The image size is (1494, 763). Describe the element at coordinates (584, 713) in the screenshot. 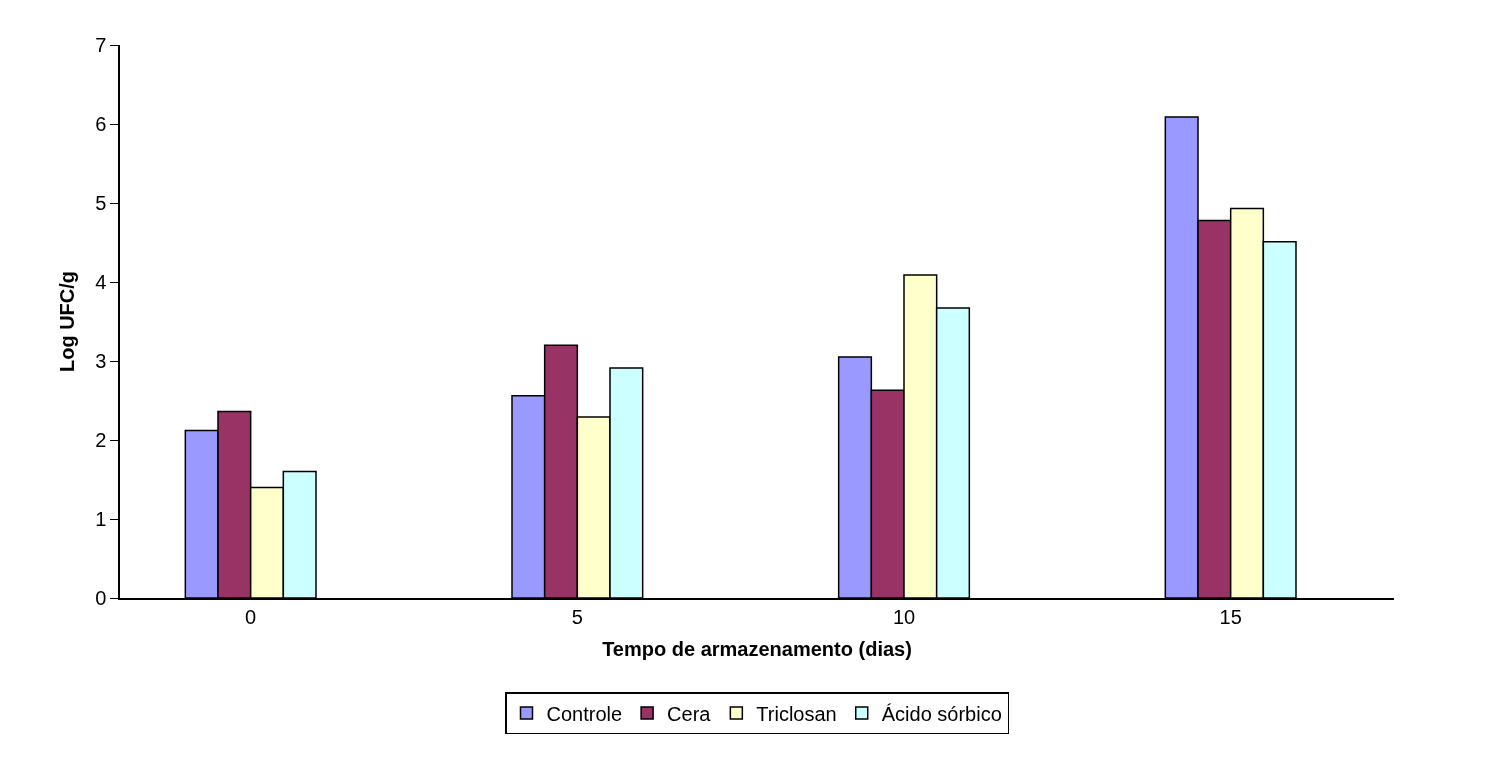

I see `legend-label: Controle` at that location.